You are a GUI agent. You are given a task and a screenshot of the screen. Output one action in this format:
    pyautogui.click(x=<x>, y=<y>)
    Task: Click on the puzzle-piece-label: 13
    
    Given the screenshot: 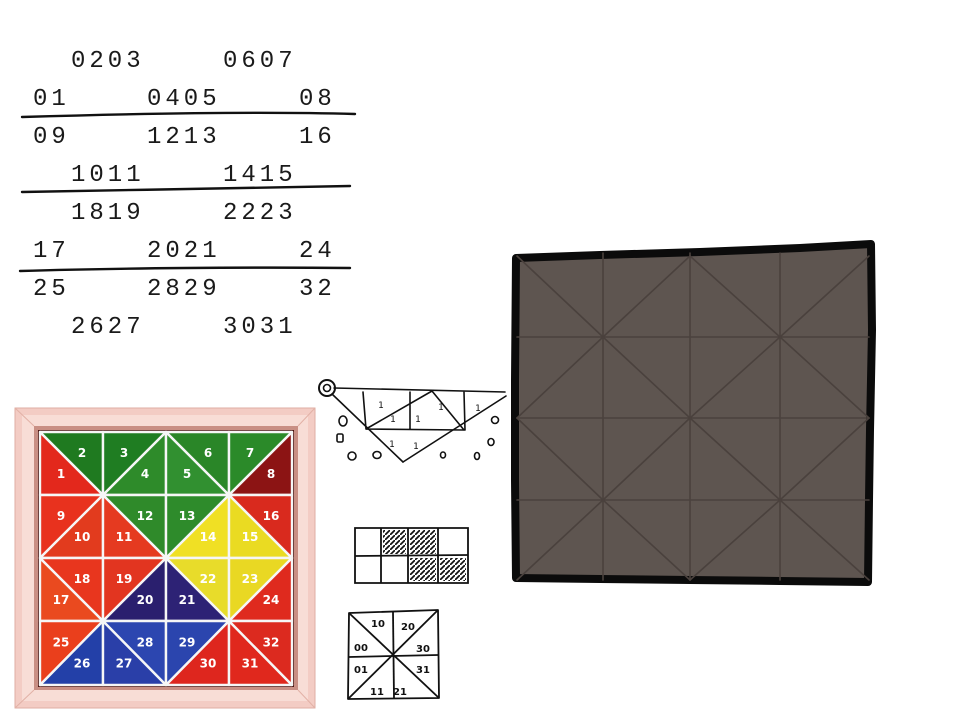 What is the action you would take?
    pyautogui.click(x=187, y=516)
    